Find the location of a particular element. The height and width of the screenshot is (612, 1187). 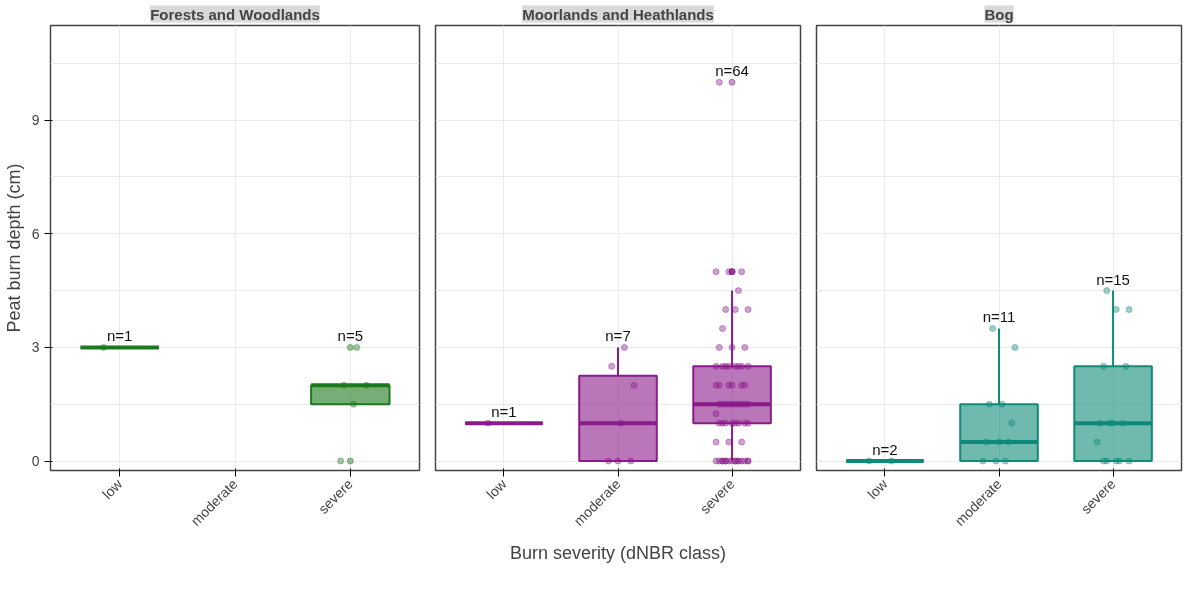

chart-title: Moorlands and Heathlands is located at coordinates (618, 14).